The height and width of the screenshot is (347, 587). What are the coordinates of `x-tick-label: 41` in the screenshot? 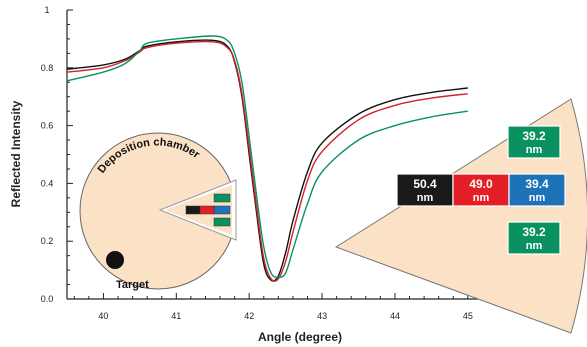 It's located at (176, 316).